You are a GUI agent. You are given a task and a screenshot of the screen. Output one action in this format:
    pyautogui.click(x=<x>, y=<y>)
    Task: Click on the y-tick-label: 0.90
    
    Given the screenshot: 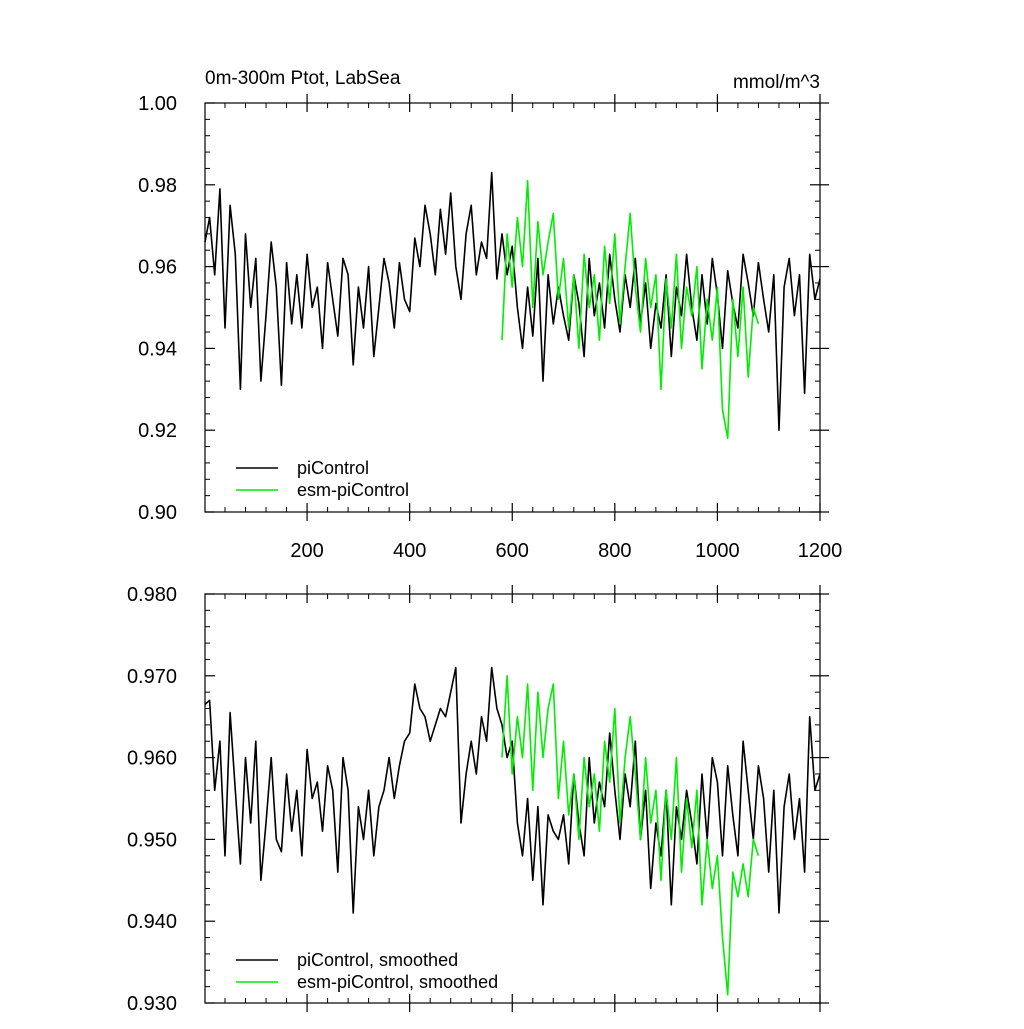 What is the action you would take?
    pyautogui.click(x=157, y=513)
    